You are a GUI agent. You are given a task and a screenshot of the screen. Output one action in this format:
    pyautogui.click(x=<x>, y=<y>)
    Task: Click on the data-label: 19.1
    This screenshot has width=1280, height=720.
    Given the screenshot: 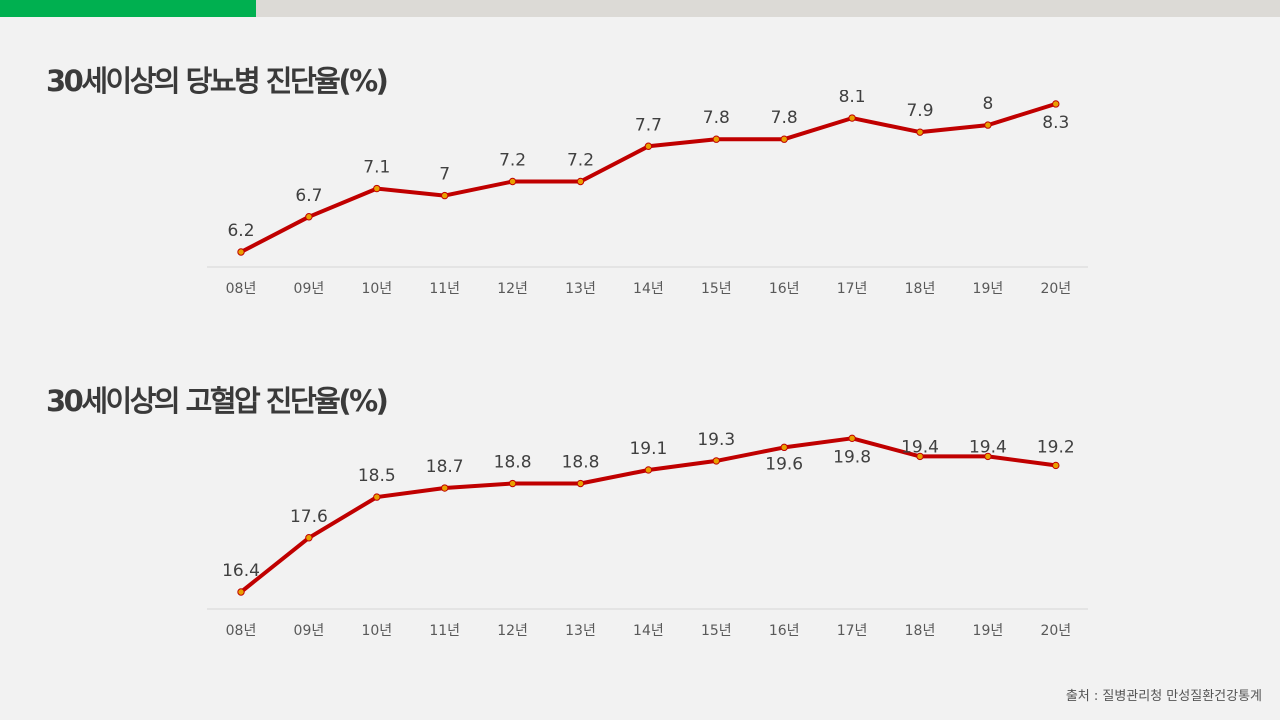 What is the action you would take?
    pyautogui.click(x=648, y=449)
    